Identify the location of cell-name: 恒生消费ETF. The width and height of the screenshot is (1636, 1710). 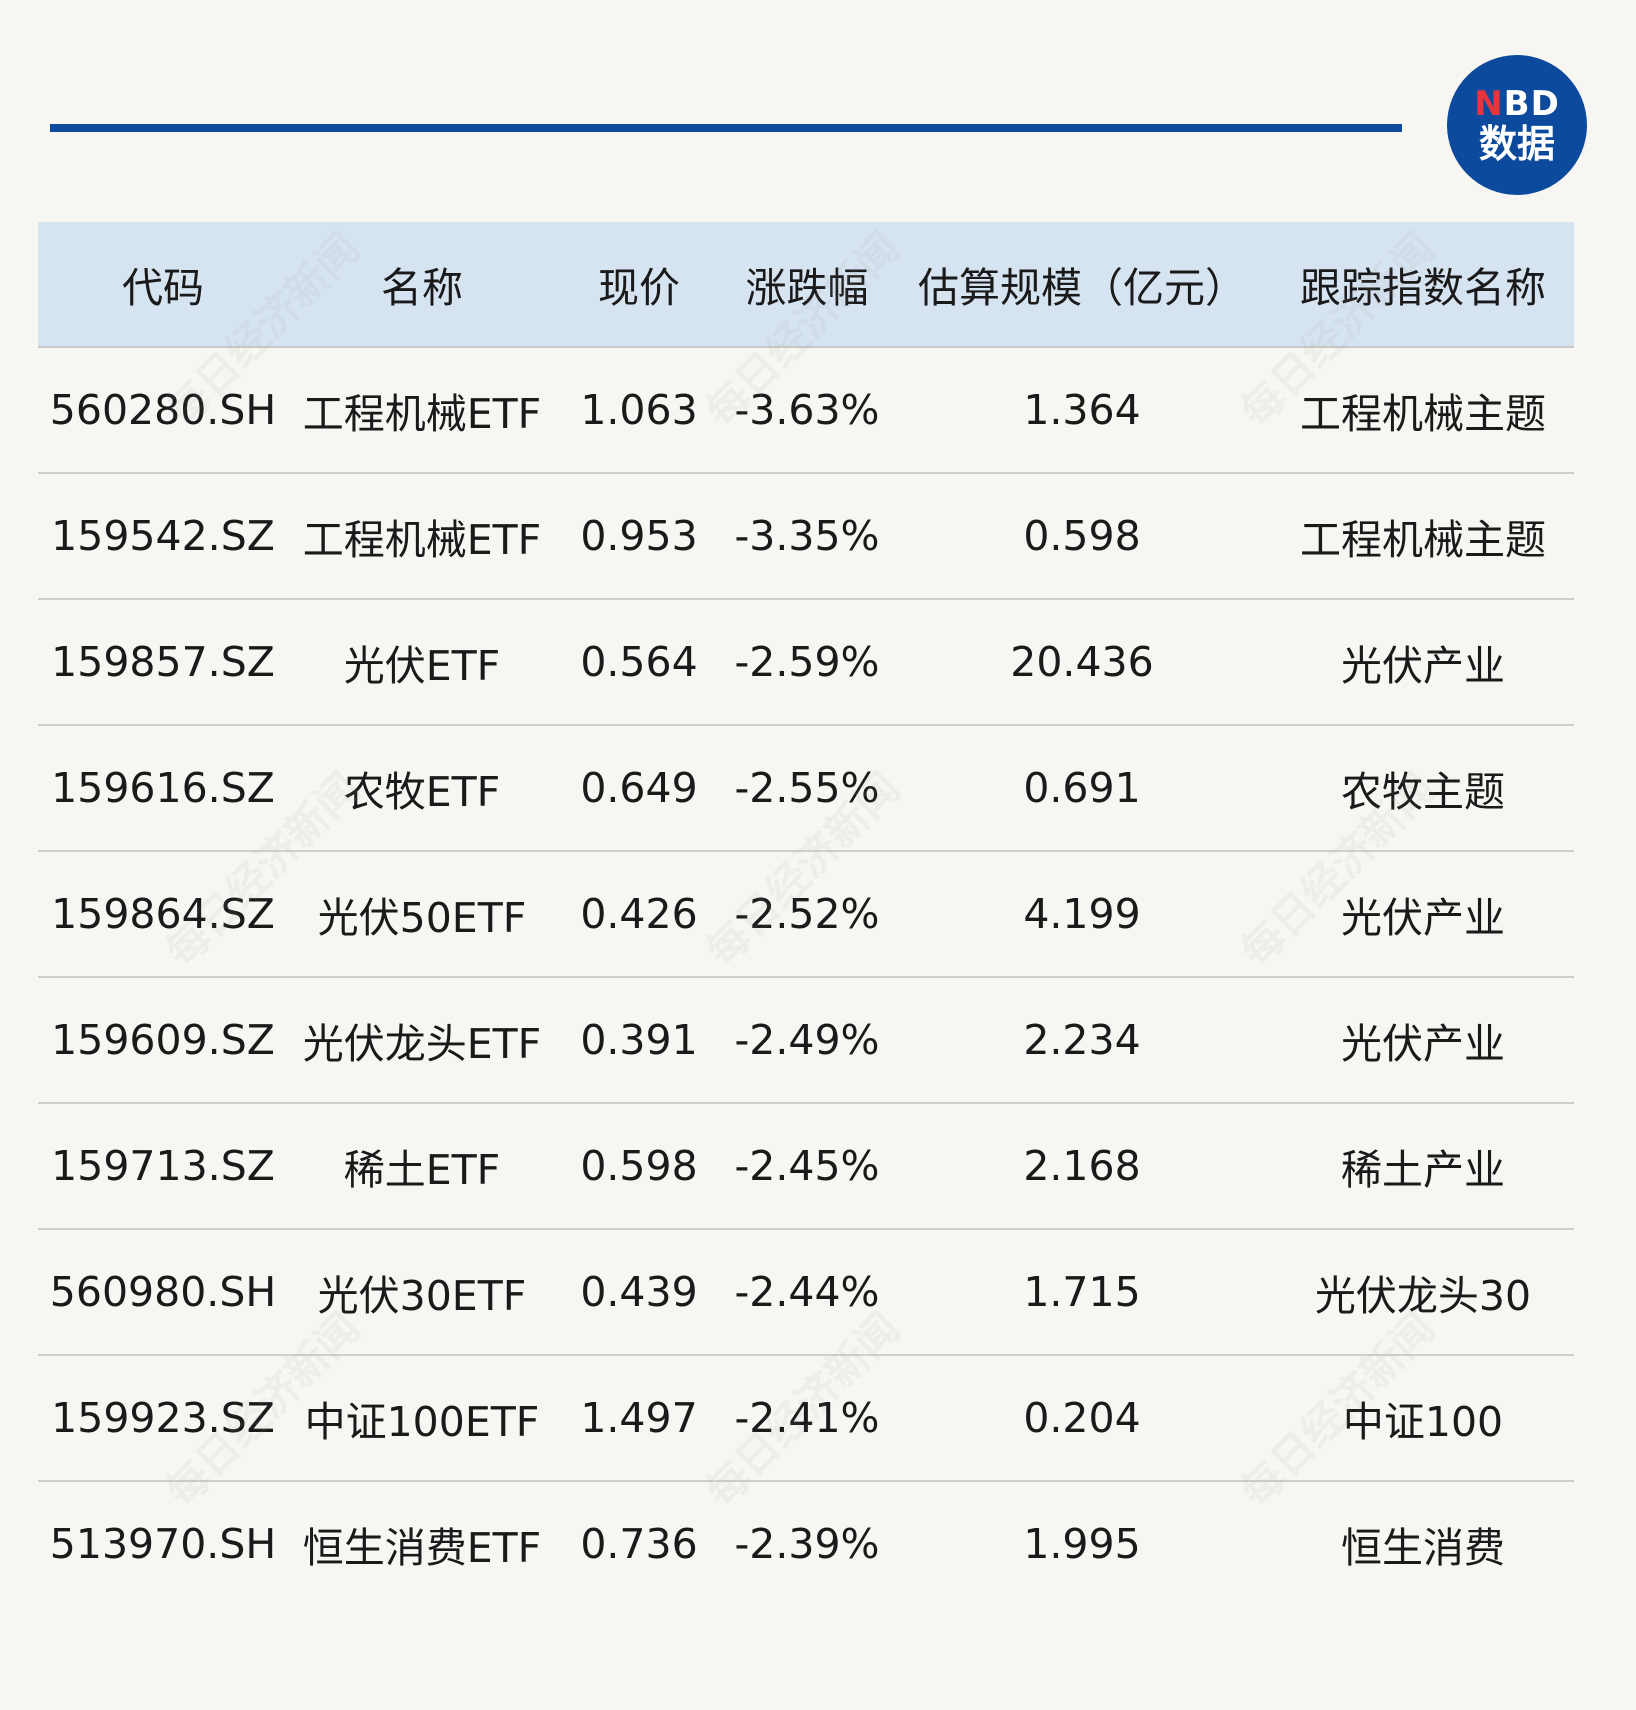
(422, 1548).